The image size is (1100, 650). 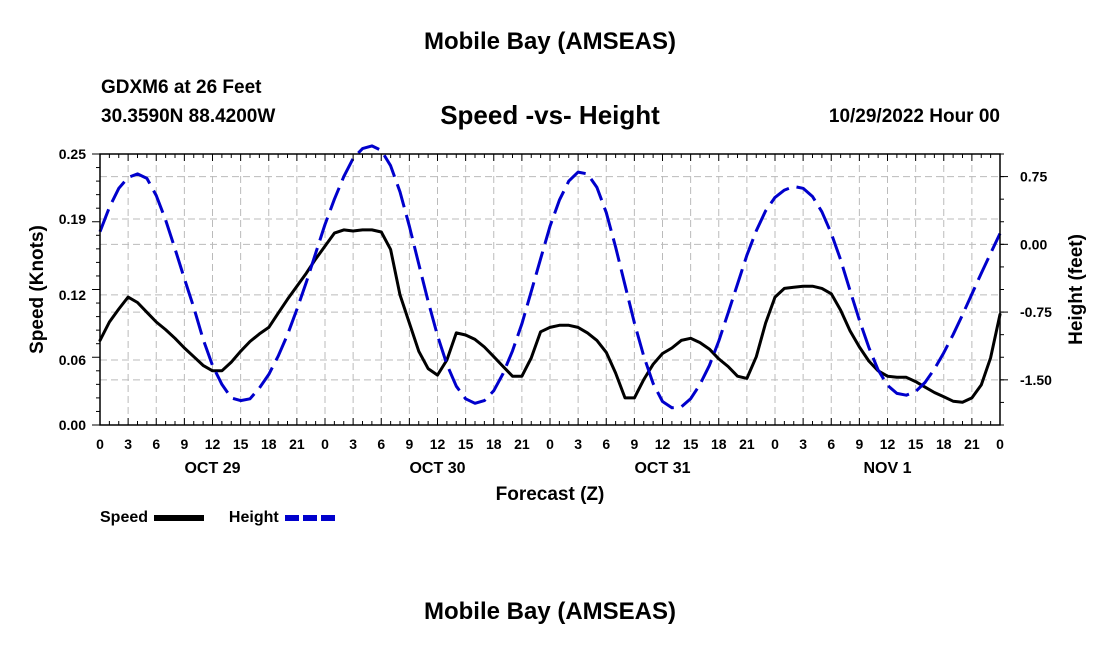 What do you see at coordinates (283, 518) in the screenshot?
I see `legend-item-height: Height` at bounding box center [283, 518].